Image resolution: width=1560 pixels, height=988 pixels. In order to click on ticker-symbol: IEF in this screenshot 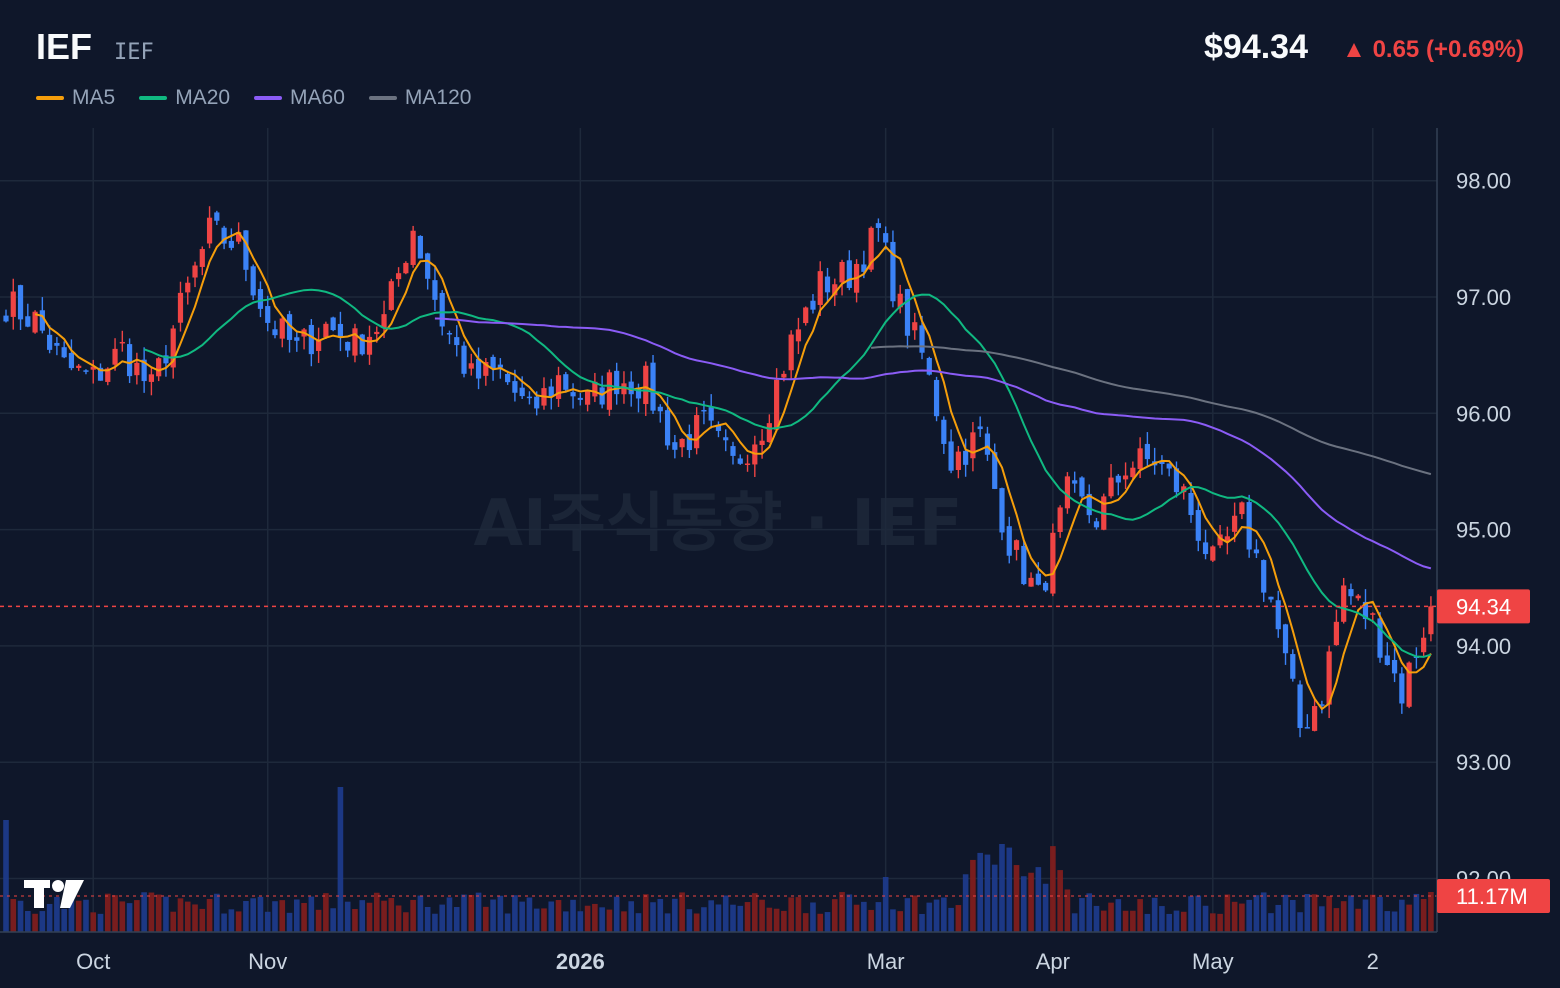, I will do `click(64, 46)`.